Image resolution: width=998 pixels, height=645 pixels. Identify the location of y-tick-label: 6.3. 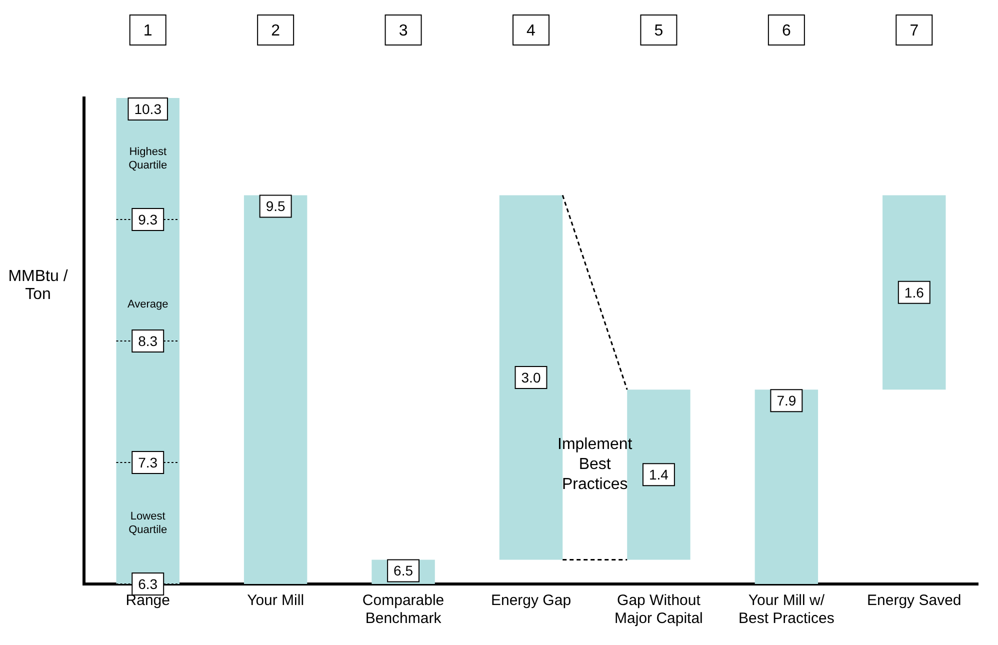
(148, 584).